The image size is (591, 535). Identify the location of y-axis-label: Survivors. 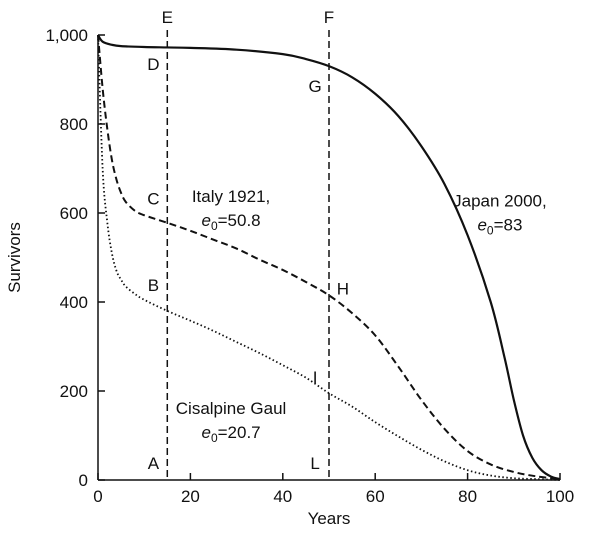
(14, 257).